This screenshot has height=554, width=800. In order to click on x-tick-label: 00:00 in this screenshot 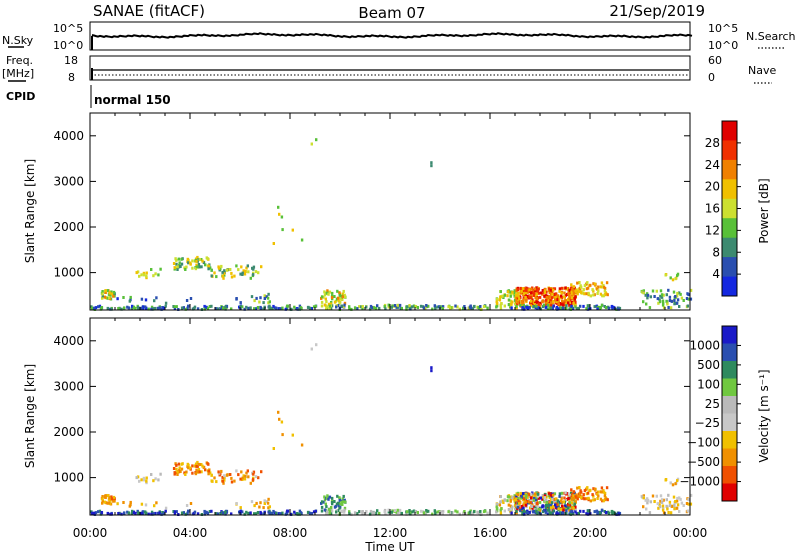, I will do `click(690, 533)`.